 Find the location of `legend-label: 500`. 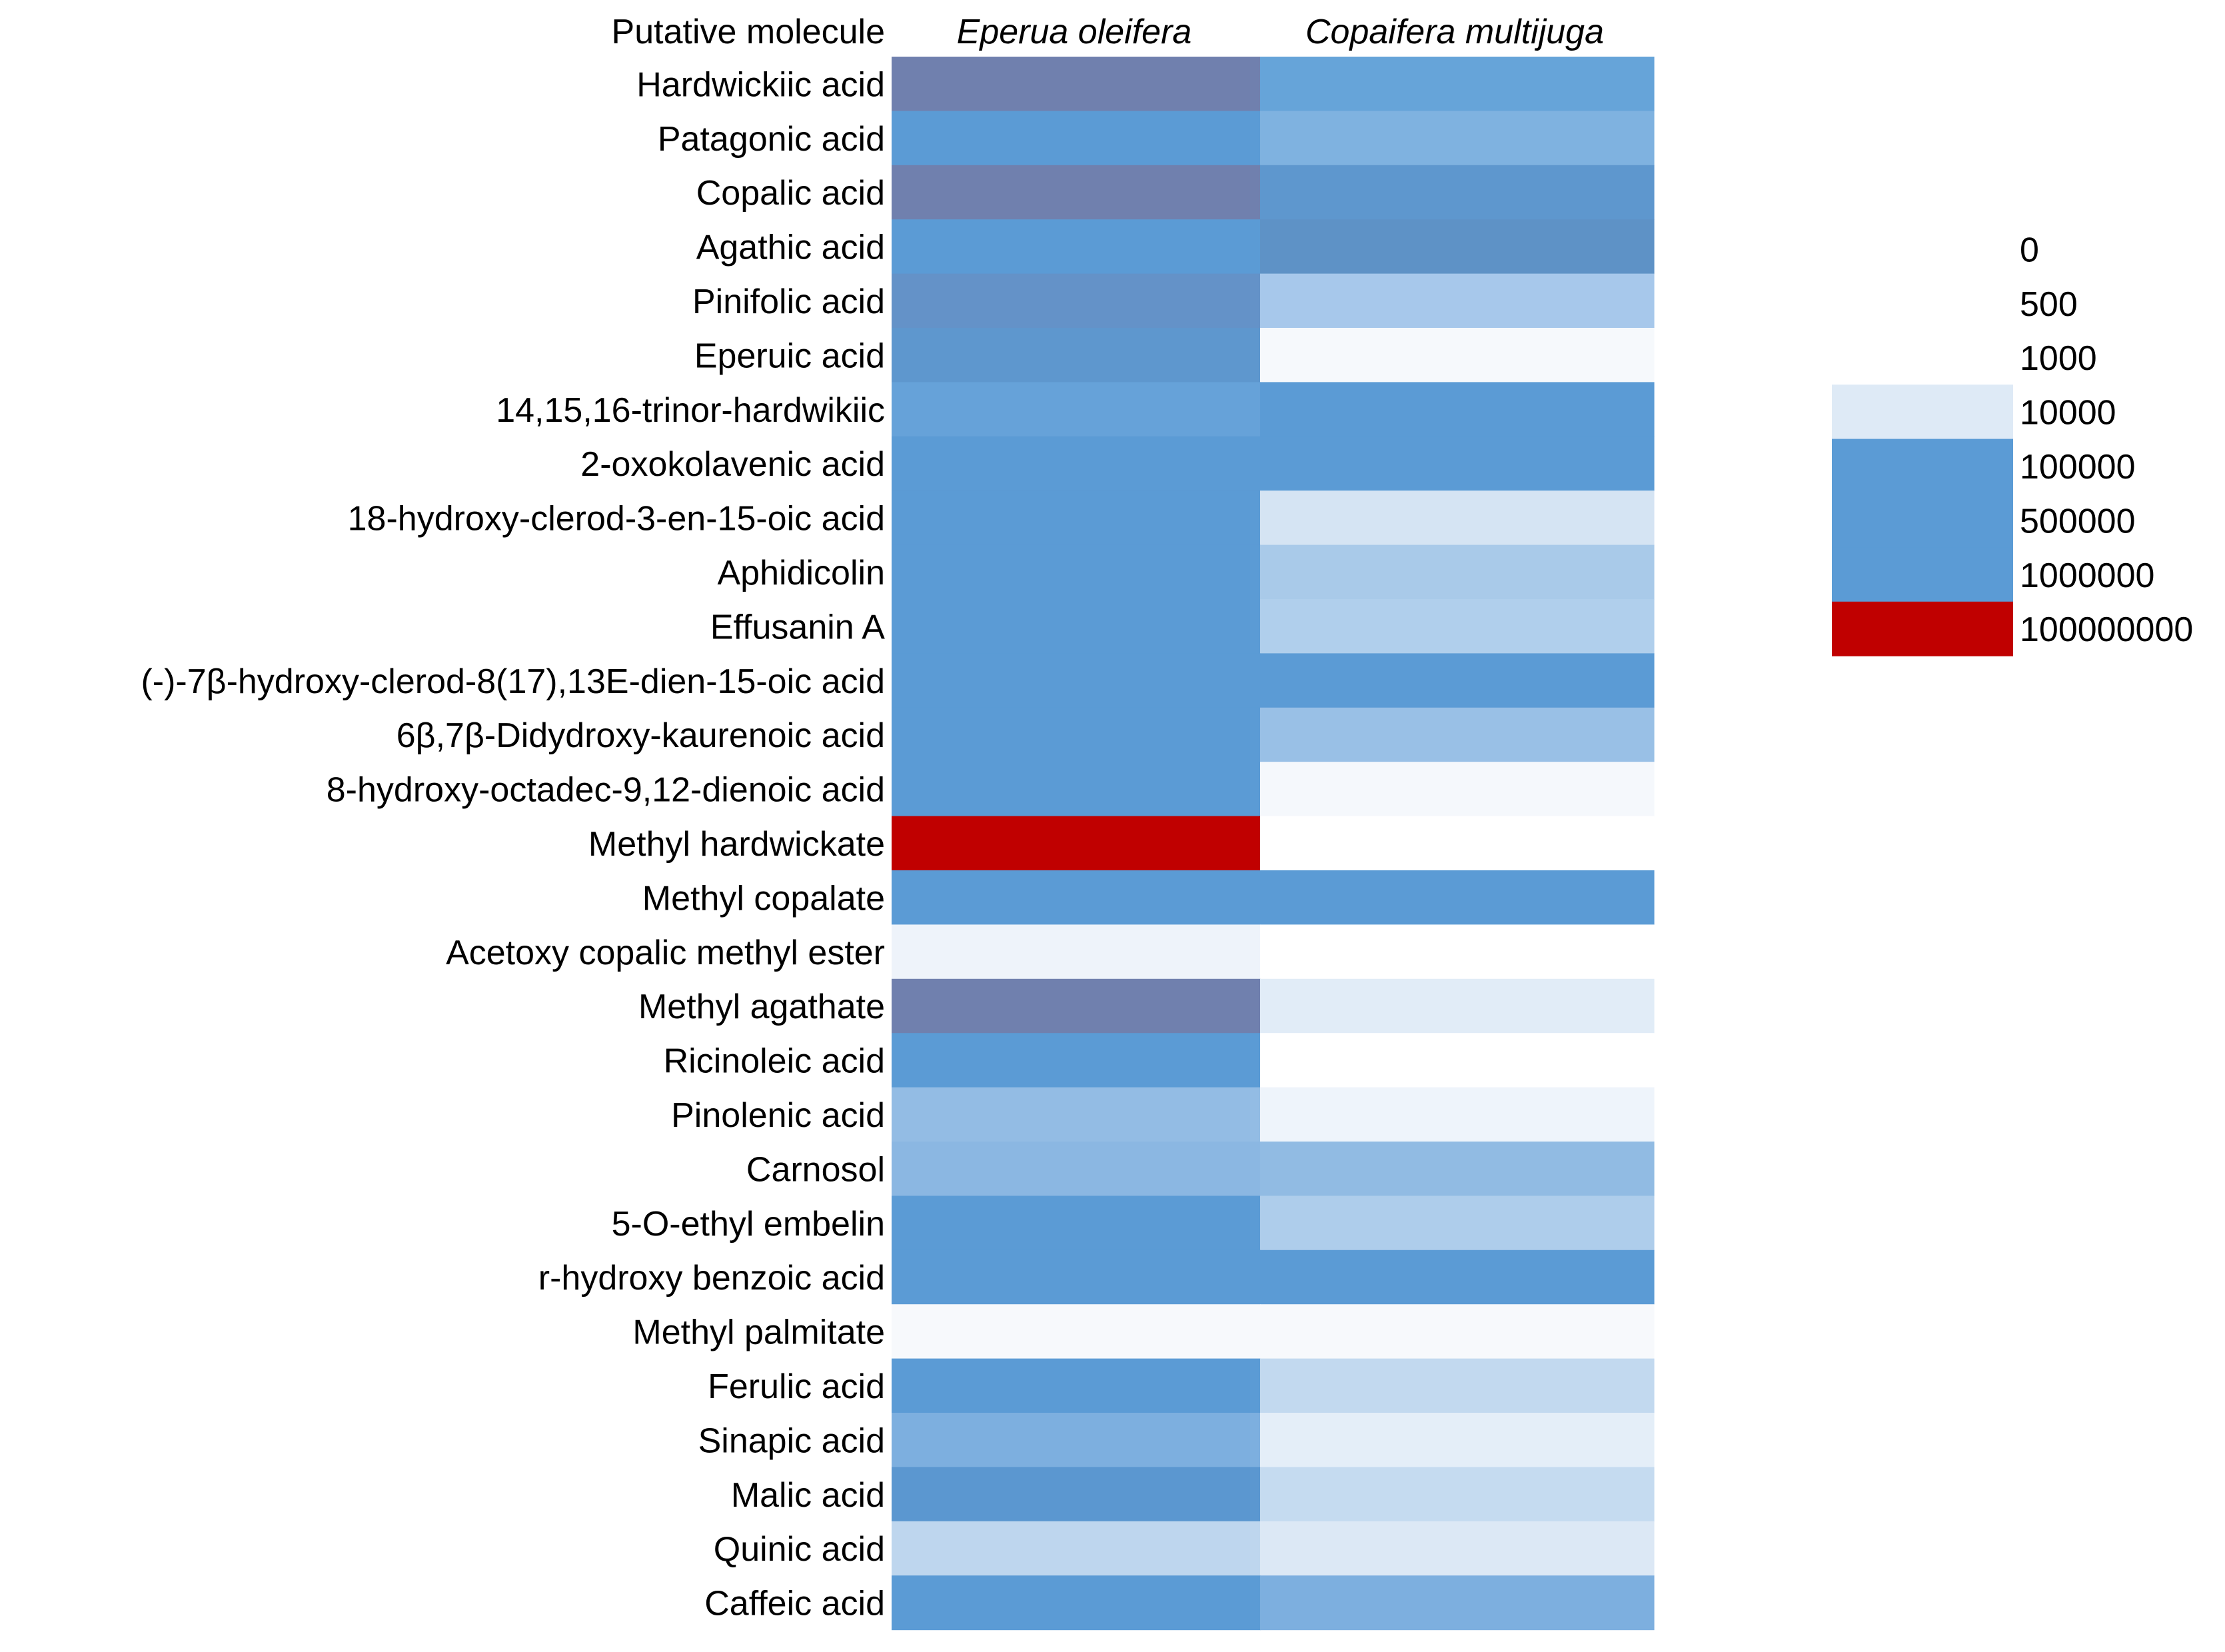

legend-label: 500 is located at coordinates (2049, 304).